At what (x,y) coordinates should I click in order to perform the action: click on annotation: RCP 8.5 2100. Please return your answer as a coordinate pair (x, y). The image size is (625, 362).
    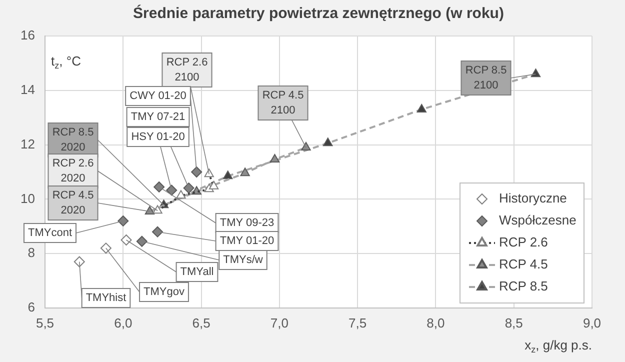
    Looking at the image, I should click on (486, 78).